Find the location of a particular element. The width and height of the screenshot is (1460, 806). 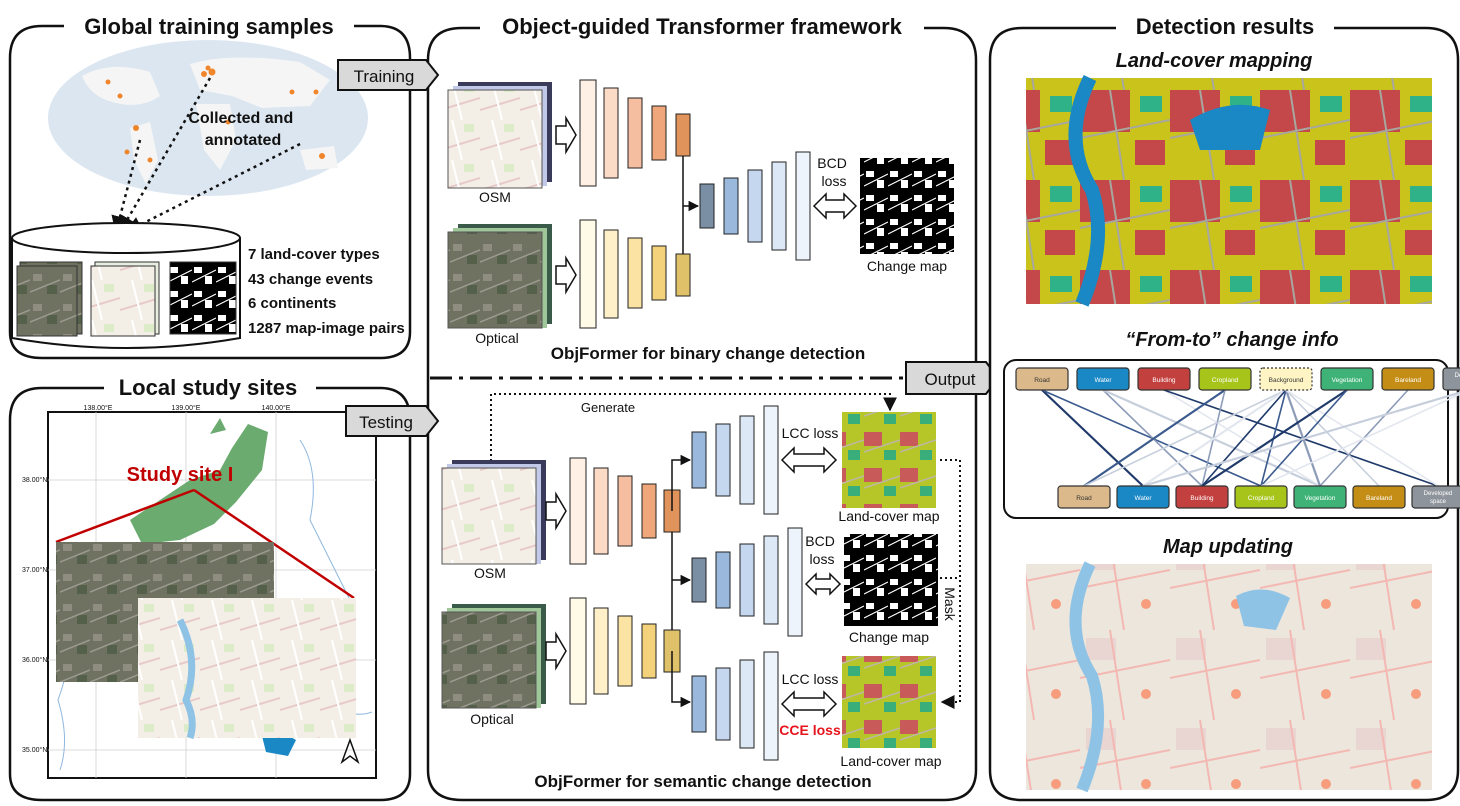

mask-label: Mask is located at coordinates (950, 604).